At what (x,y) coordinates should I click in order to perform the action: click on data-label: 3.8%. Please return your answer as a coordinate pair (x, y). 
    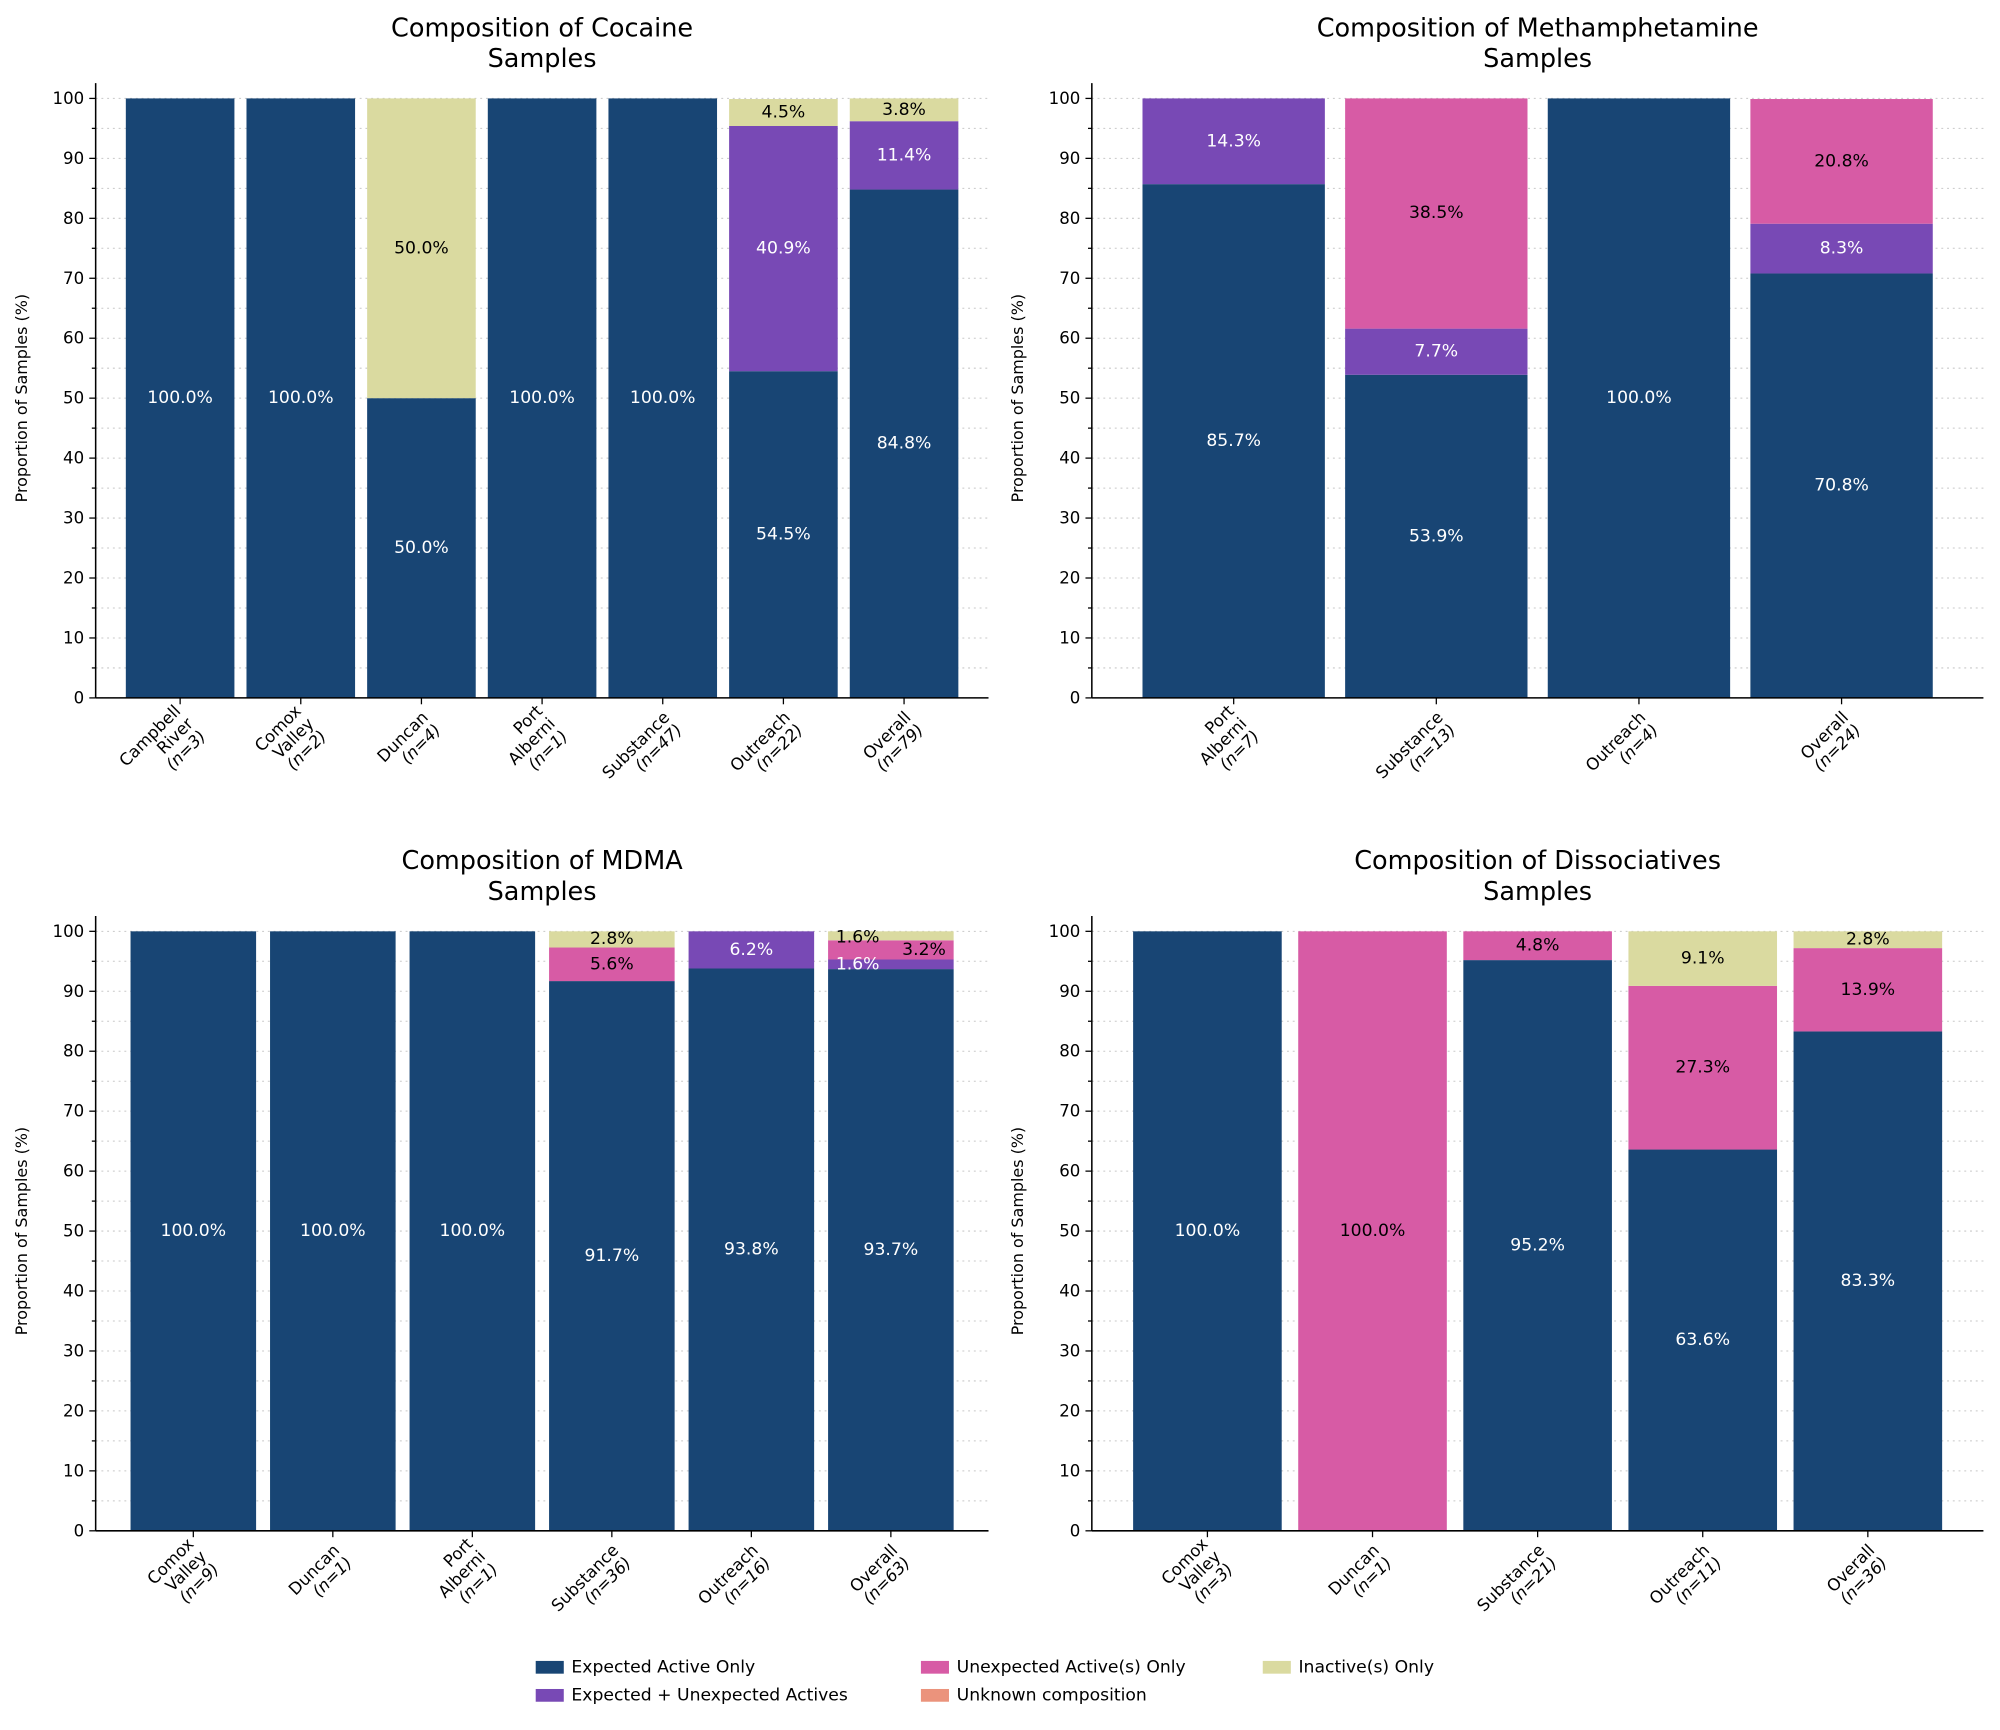
    Looking at the image, I should click on (904, 110).